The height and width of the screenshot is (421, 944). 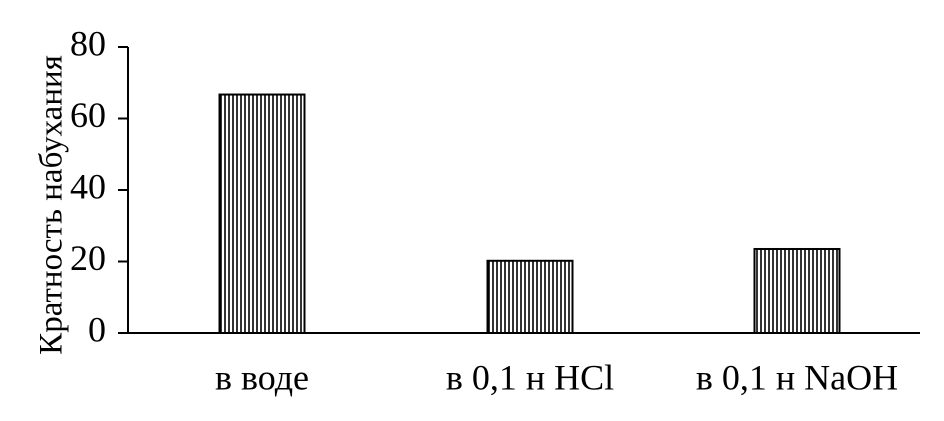 What do you see at coordinates (88, 258) in the screenshot?
I see `y-tick-label: 20` at bounding box center [88, 258].